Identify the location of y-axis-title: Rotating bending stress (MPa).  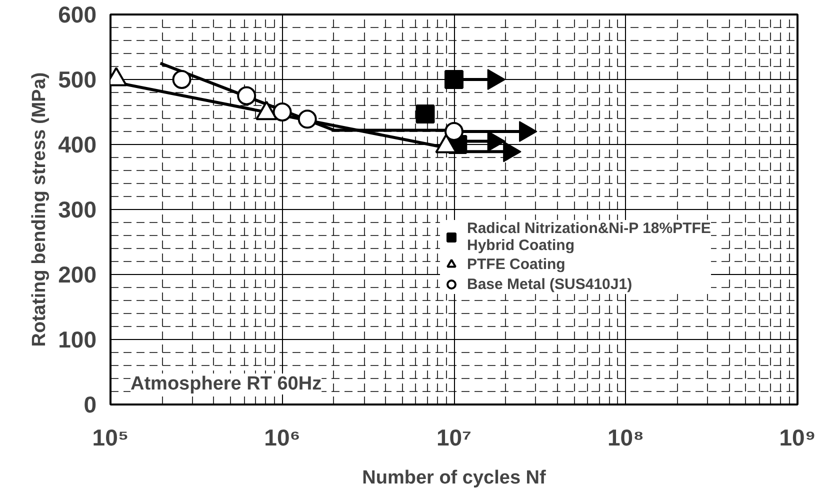
(39, 209).